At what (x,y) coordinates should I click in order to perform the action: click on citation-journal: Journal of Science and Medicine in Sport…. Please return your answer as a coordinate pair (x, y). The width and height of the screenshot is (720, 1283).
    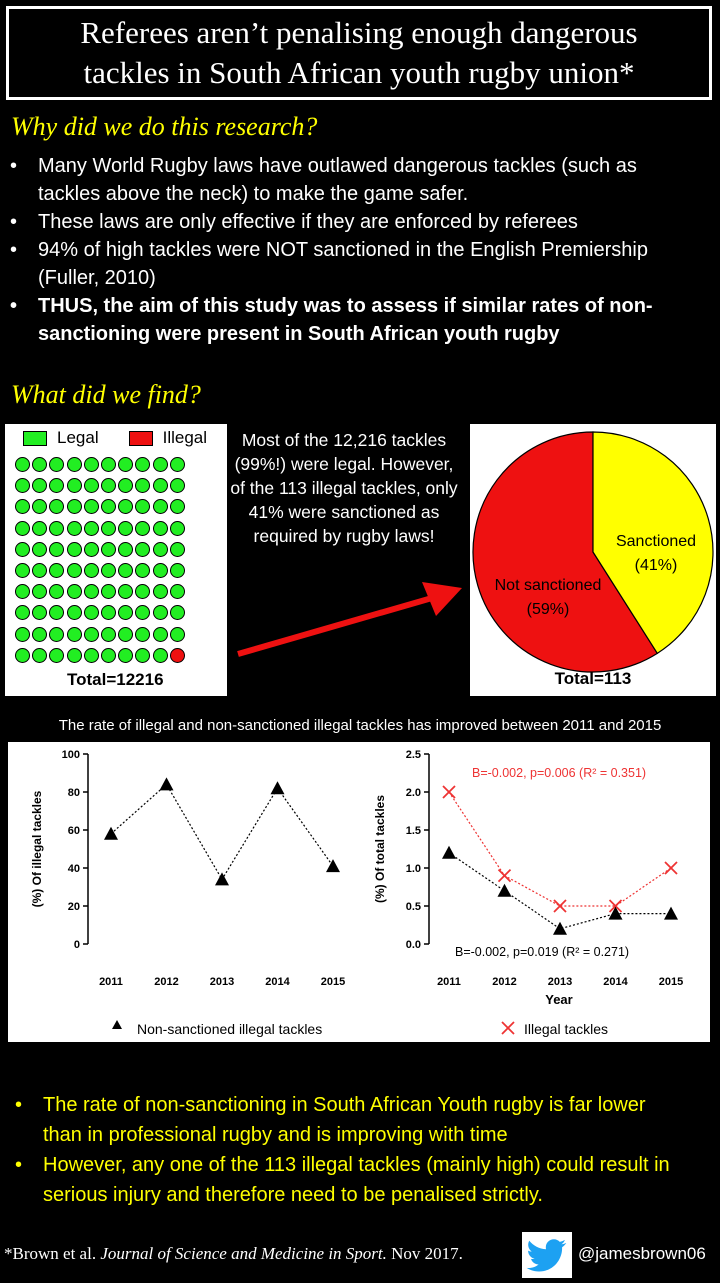
    Looking at the image, I should click on (243, 1253).